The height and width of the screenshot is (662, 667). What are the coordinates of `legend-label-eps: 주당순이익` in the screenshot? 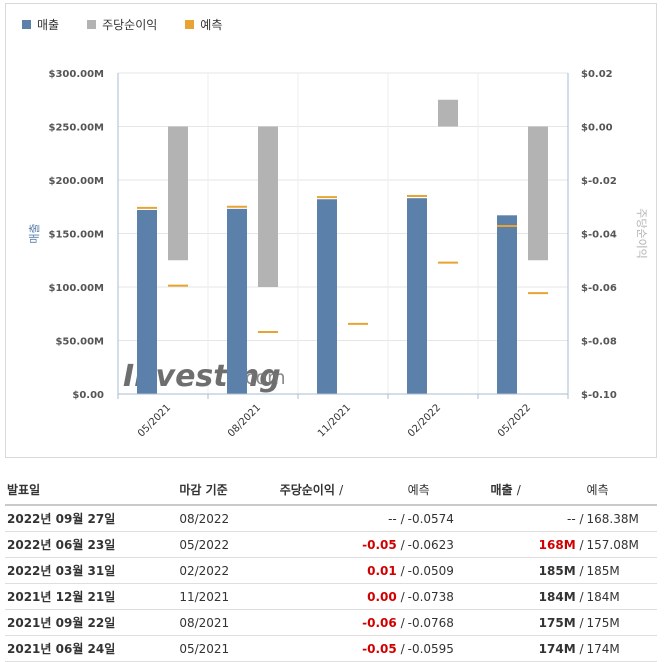 It's located at (130, 25).